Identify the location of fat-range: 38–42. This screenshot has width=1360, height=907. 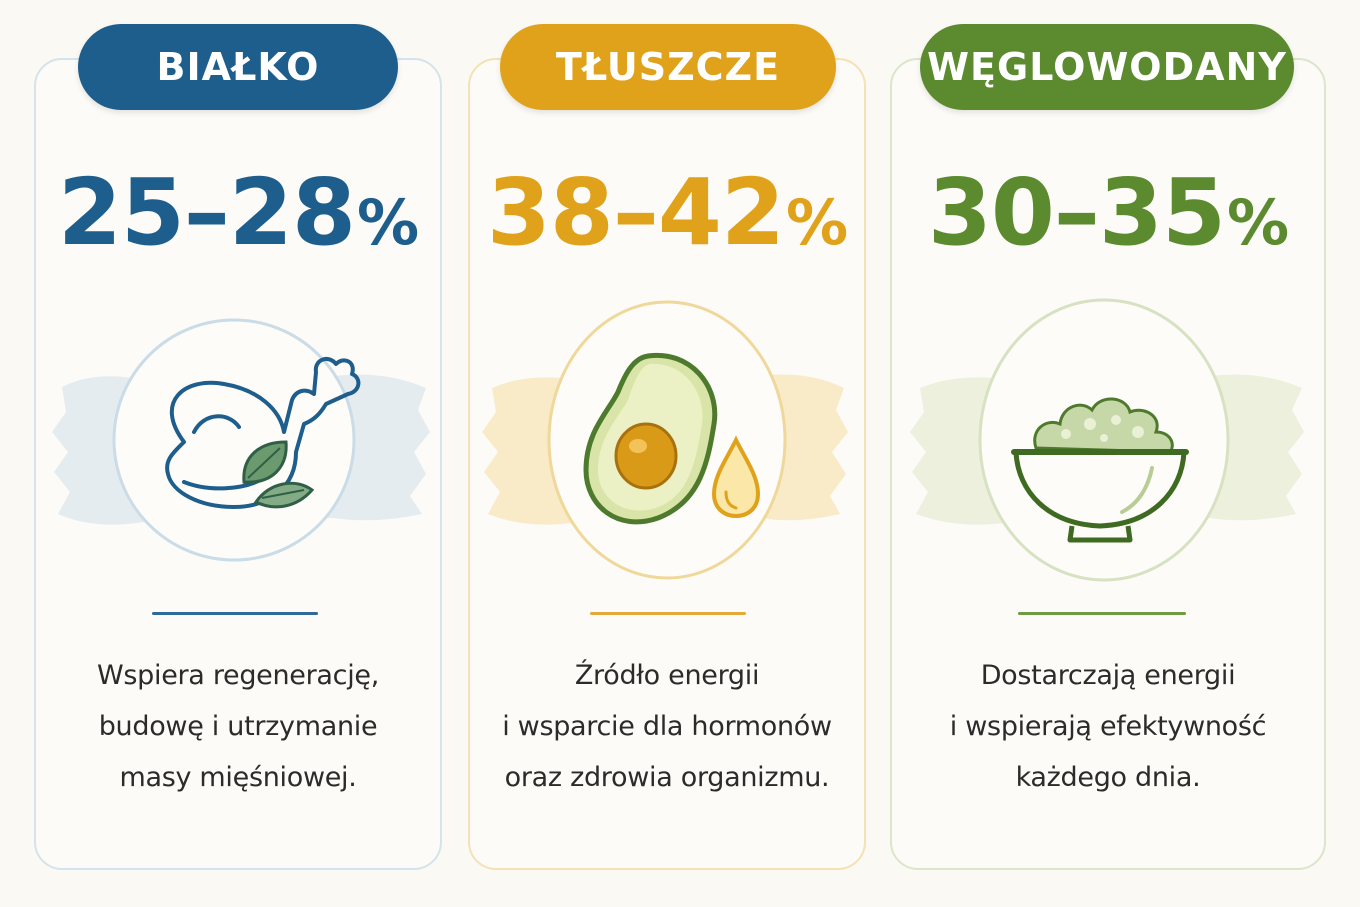
(635, 212).